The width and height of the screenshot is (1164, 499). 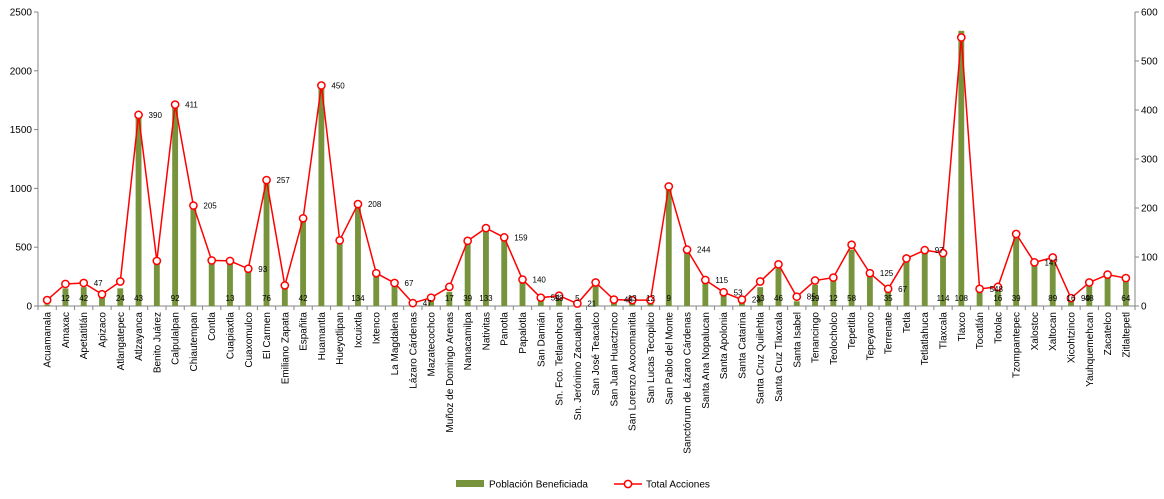 What do you see at coordinates (120, 298) in the screenshot?
I see `bar-data-label: 24` at bounding box center [120, 298].